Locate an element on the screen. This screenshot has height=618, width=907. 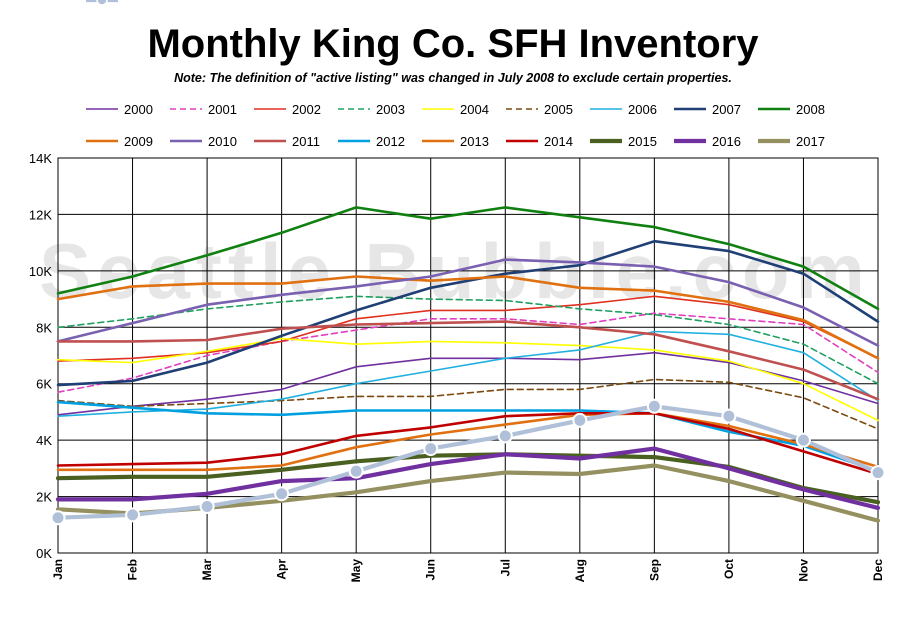
series-line-2013 is located at coordinates (468, 441).